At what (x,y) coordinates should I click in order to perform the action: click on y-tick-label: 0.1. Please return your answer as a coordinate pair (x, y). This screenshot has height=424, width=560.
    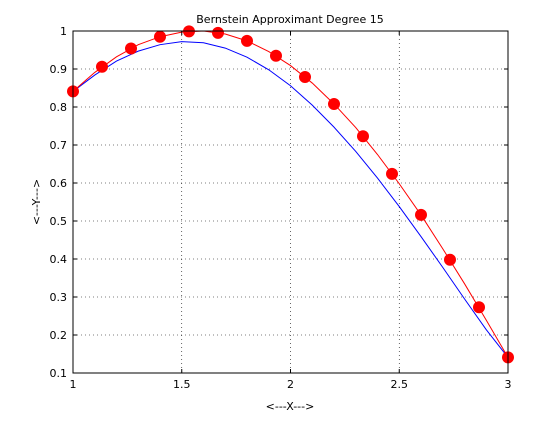
    Looking at the image, I should click on (59, 373).